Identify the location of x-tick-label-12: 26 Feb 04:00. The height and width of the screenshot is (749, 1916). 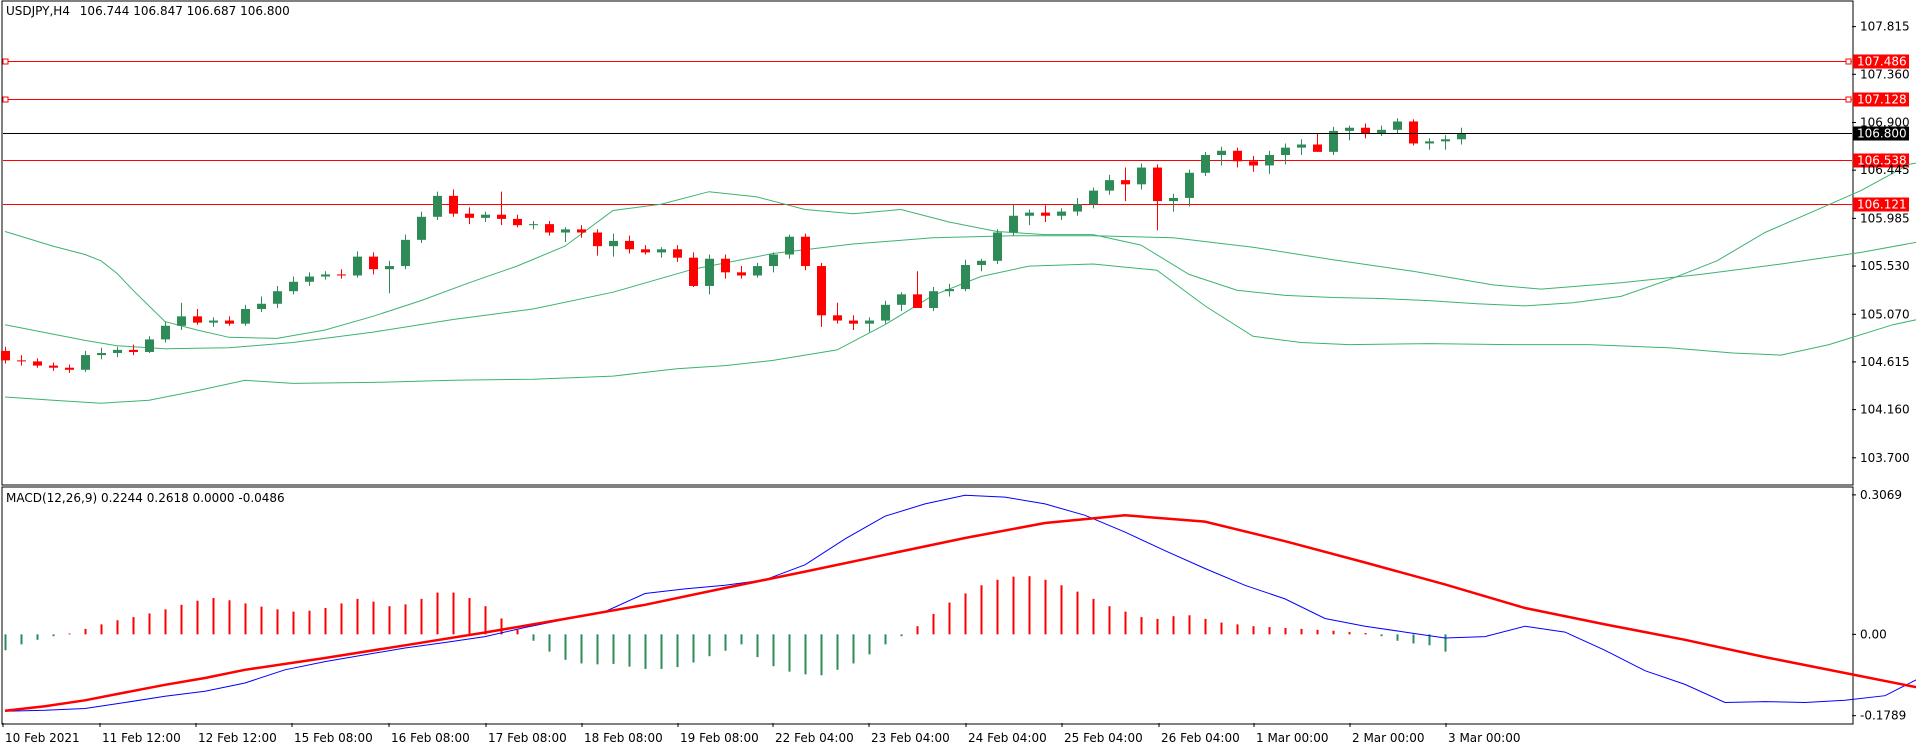
(1200, 738).